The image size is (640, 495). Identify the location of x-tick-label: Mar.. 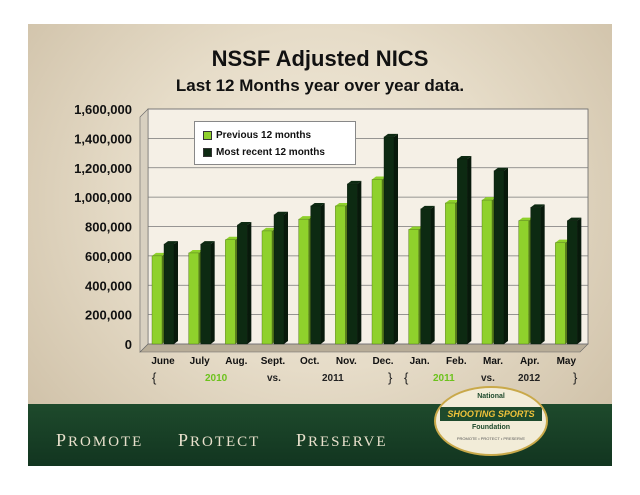
(493, 361).